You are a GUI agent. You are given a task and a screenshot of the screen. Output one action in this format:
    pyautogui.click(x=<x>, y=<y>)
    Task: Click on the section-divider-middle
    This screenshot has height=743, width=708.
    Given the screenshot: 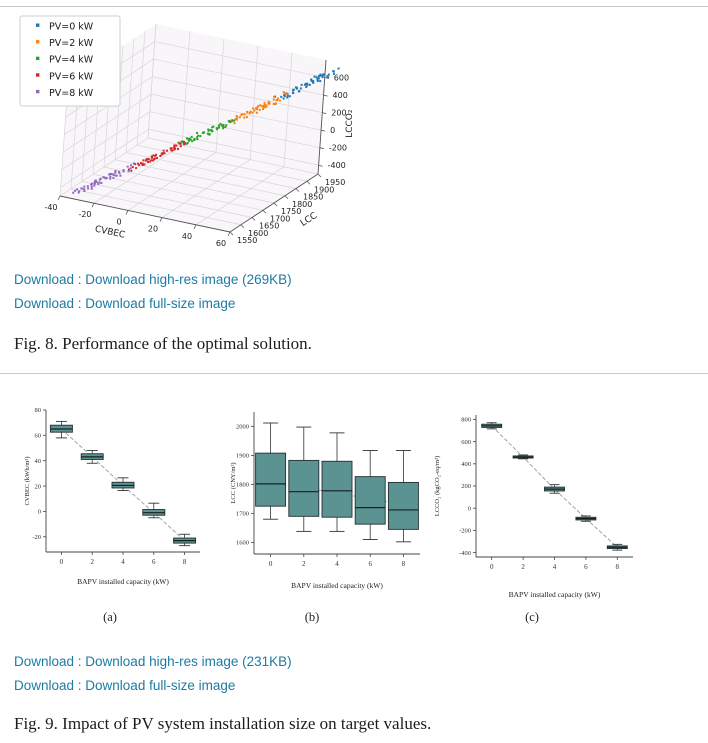 What is the action you would take?
    pyautogui.click(x=354, y=373)
    